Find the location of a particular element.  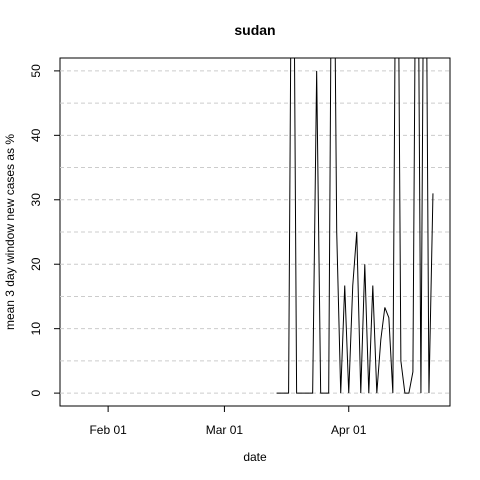

x-tick-label: Apr 01 is located at coordinates (349, 430).